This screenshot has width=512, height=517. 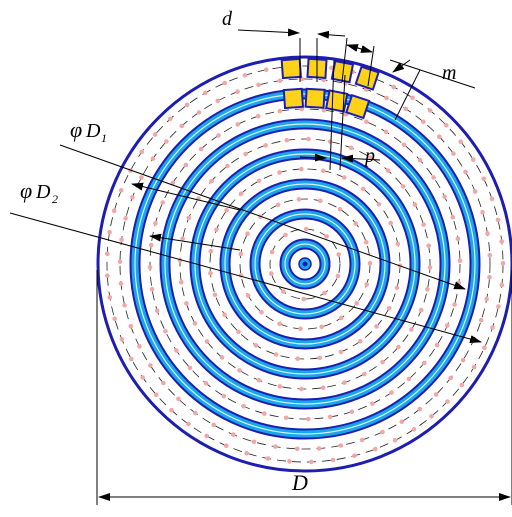 What do you see at coordinates (93, 131) in the screenshot?
I see `label-phi-d1-letter: D` at bounding box center [93, 131].